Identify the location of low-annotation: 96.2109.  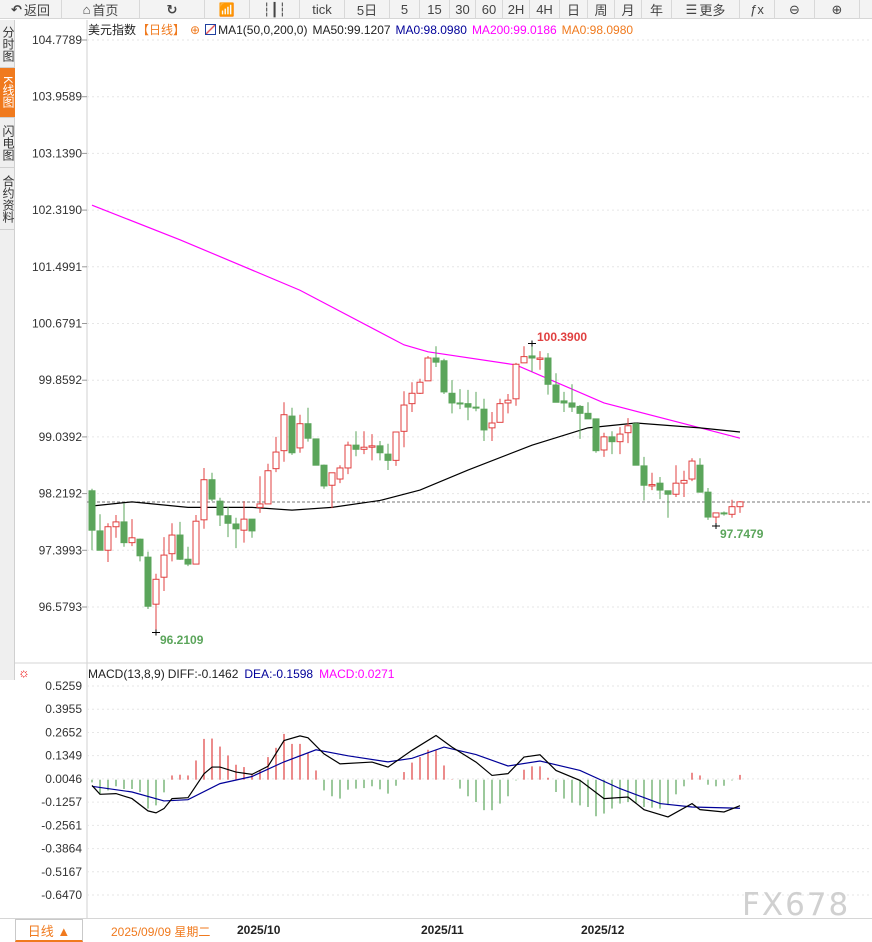
(182, 640).